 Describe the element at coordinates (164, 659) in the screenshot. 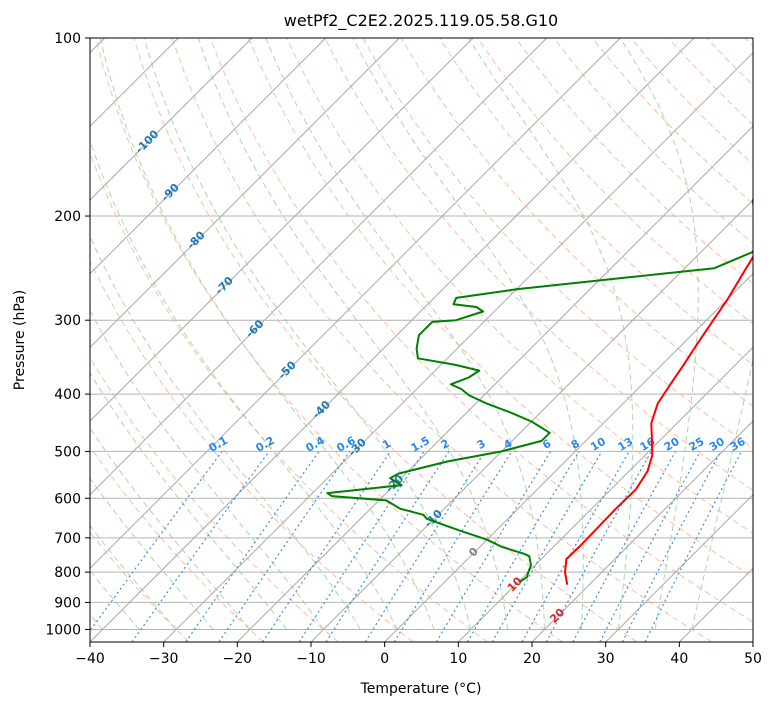

I see `x-tick-label: −30` at that location.